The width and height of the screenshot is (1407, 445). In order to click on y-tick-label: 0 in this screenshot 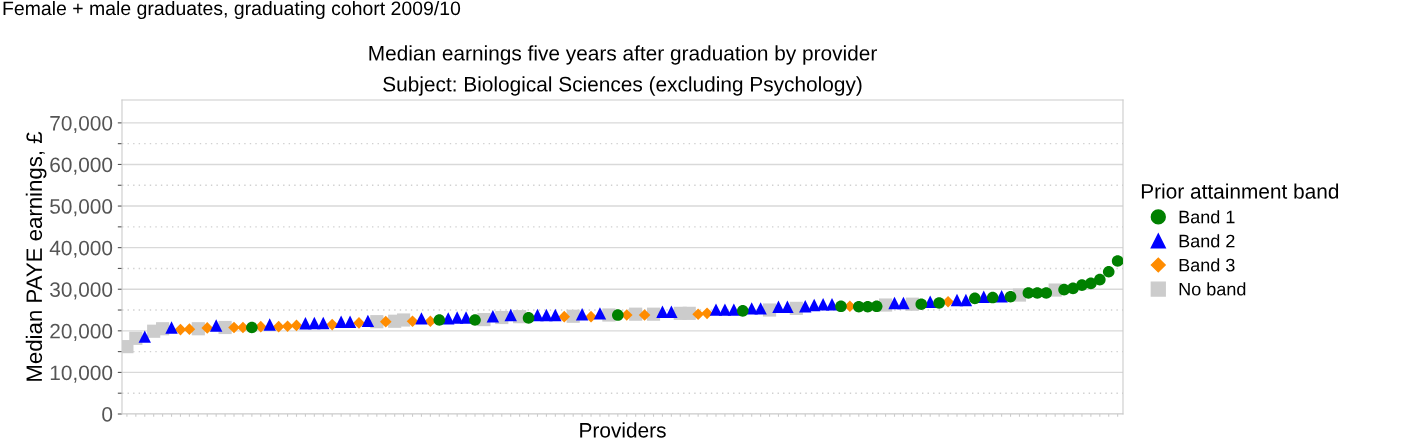, I will do `click(107, 414)`.